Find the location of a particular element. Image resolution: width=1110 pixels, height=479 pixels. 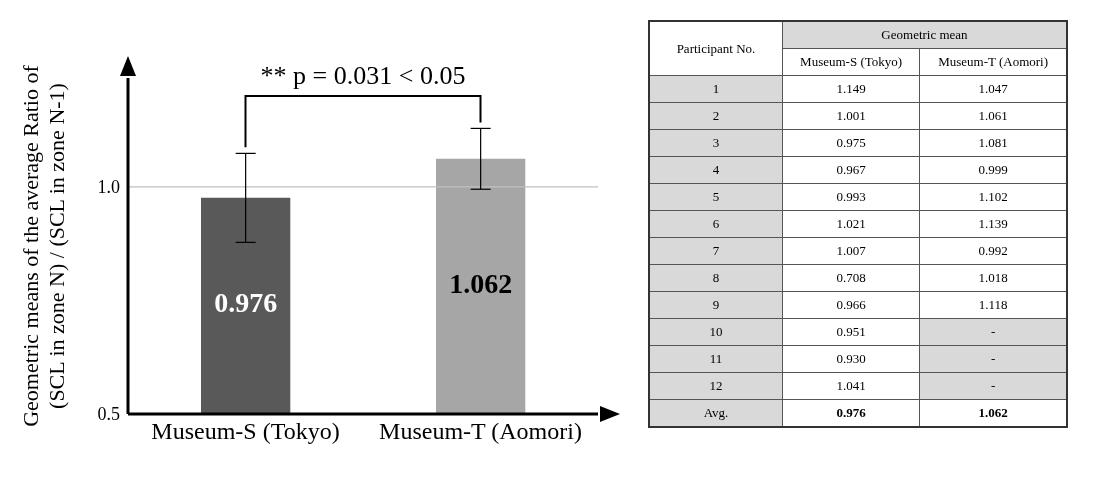

data-label: 0.951 is located at coordinates (851, 332).